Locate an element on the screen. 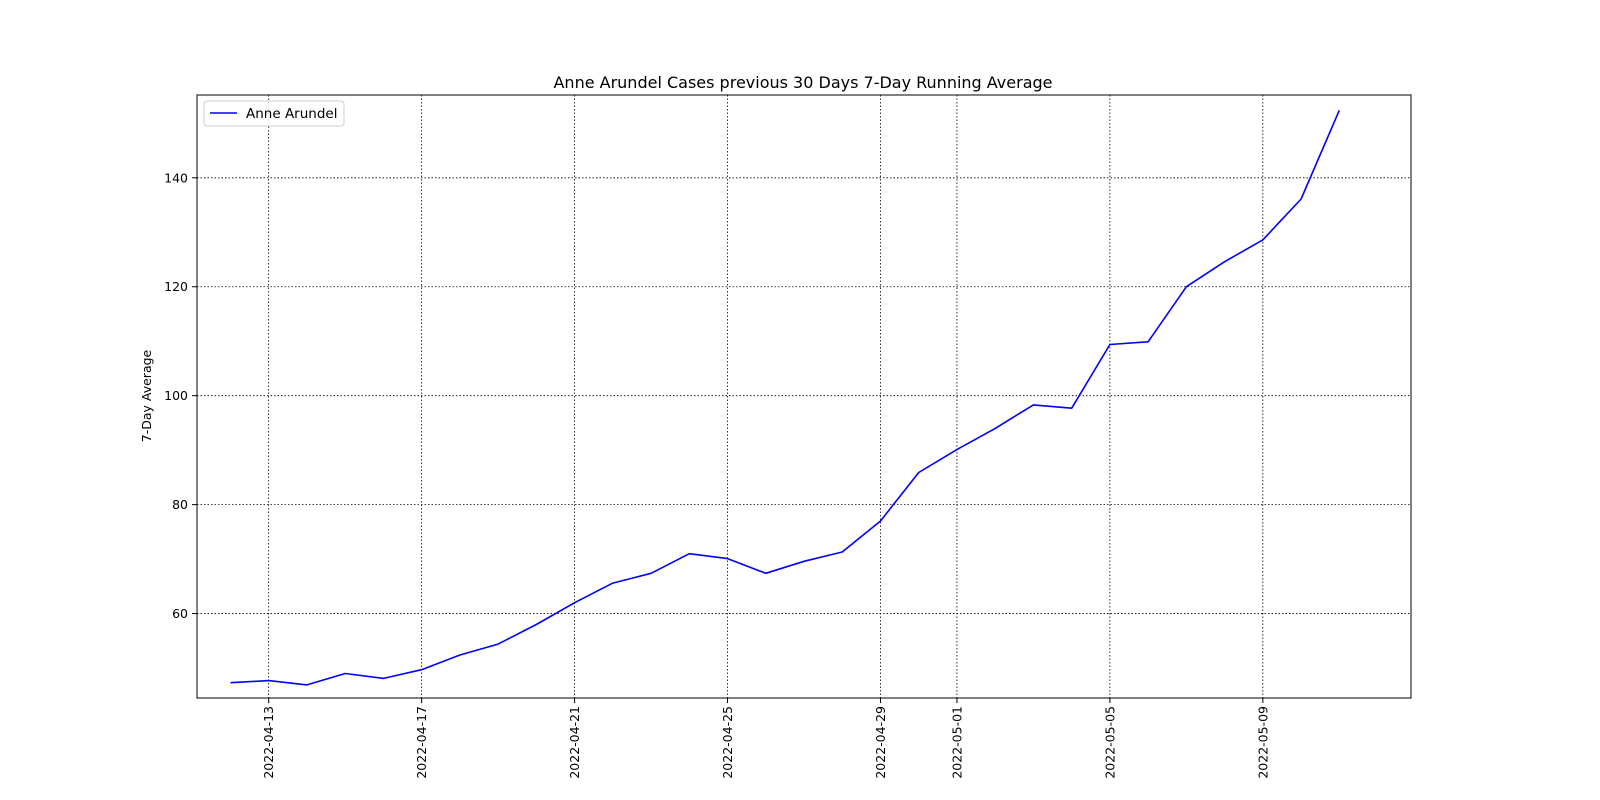 The height and width of the screenshot is (800, 1600). x-tick-label: 2022-05-09 is located at coordinates (1262, 742).